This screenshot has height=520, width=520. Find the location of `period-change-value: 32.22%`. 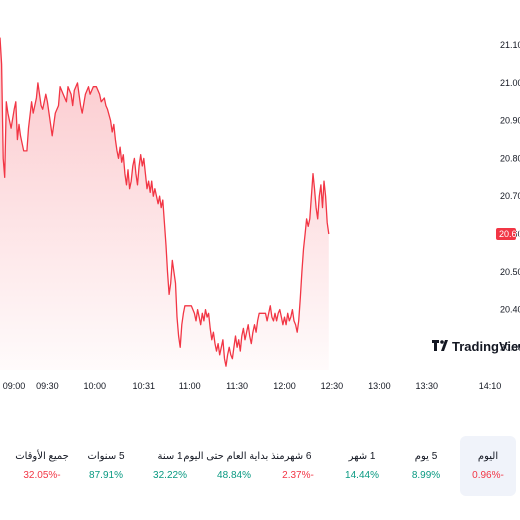

period-change-value: 32.22% is located at coordinates (170, 475).